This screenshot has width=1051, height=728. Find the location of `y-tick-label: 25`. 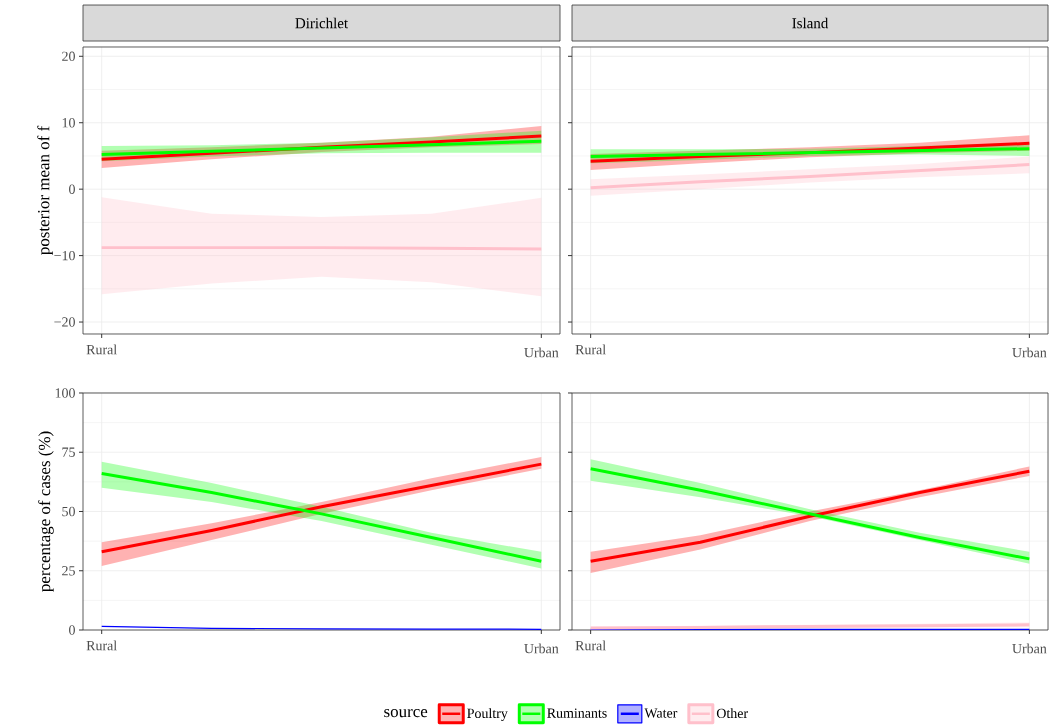

y-tick-label: 25 is located at coordinates (68, 571).